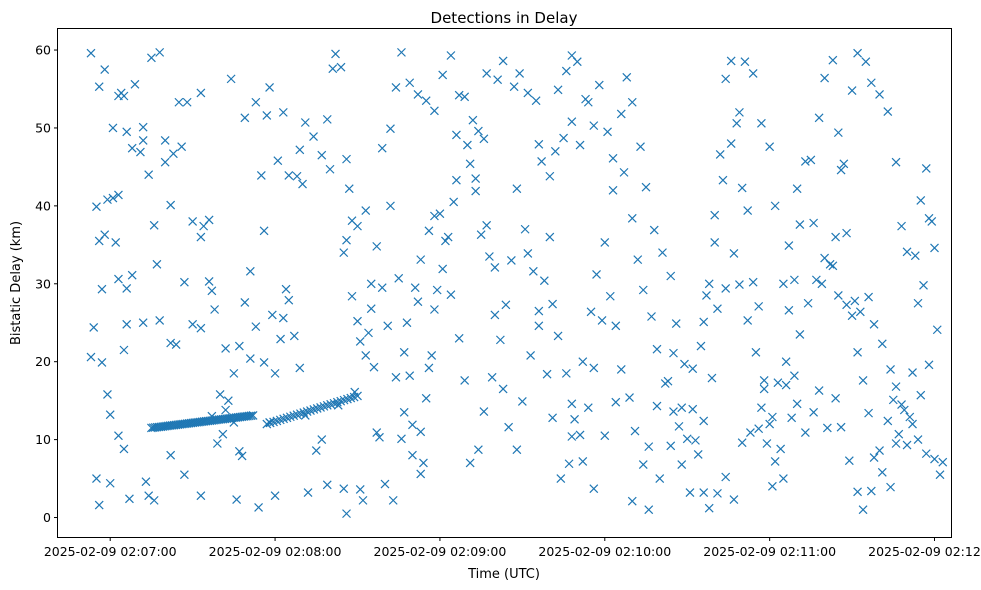 This screenshot has height=590, width=981. What do you see at coordinates (110, 551) in the screenshot?
I see `x-tick-label: 2025-02-09 02:07:00` at bounding box center [110, 551].